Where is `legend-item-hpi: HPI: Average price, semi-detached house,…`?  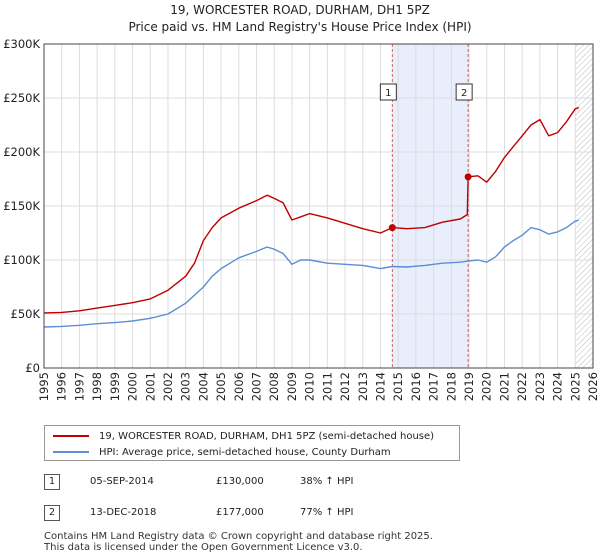
legend-item-hpi: HPI: Average price, semi-detached house,… is located at coordinates (222, 452).